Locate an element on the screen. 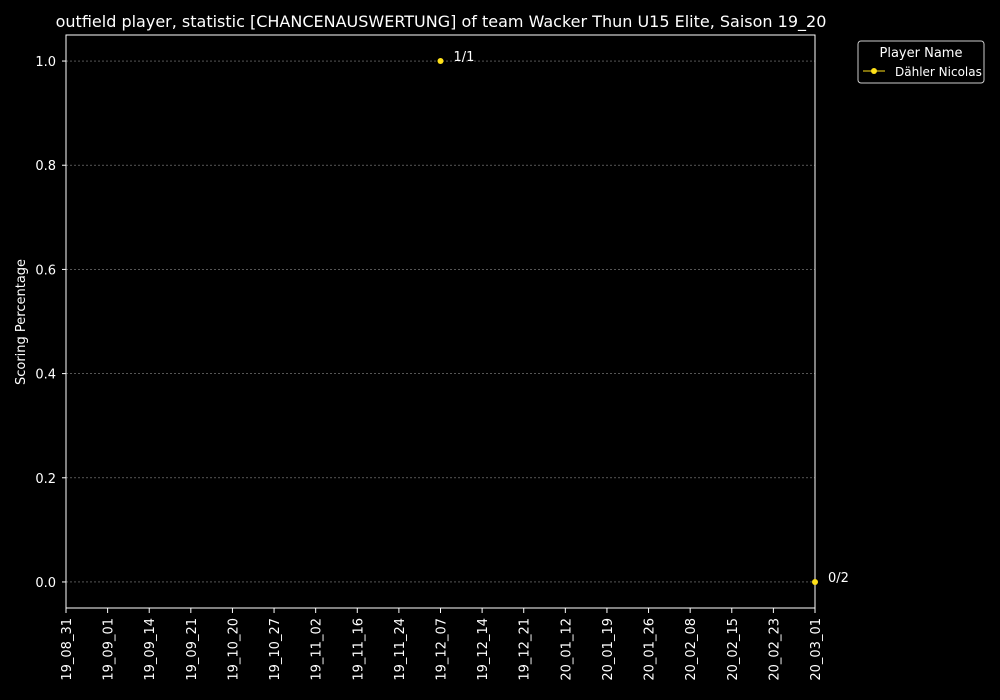 This screenshot has width=1000, height=700. x-tick-label: 19_10_20 is located at coordinates (233, 649).